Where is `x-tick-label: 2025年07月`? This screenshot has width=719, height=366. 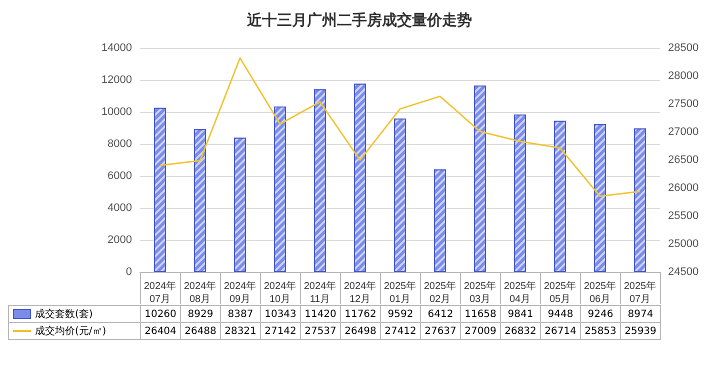
x-tick-label: 2025年07月 is located at coordinates (640, 292).